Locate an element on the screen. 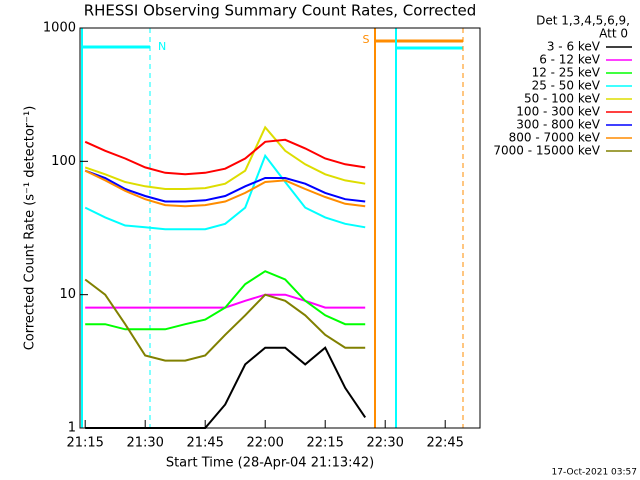  legend-label: 50 - 100 keV is located at coordinates (562, 99).